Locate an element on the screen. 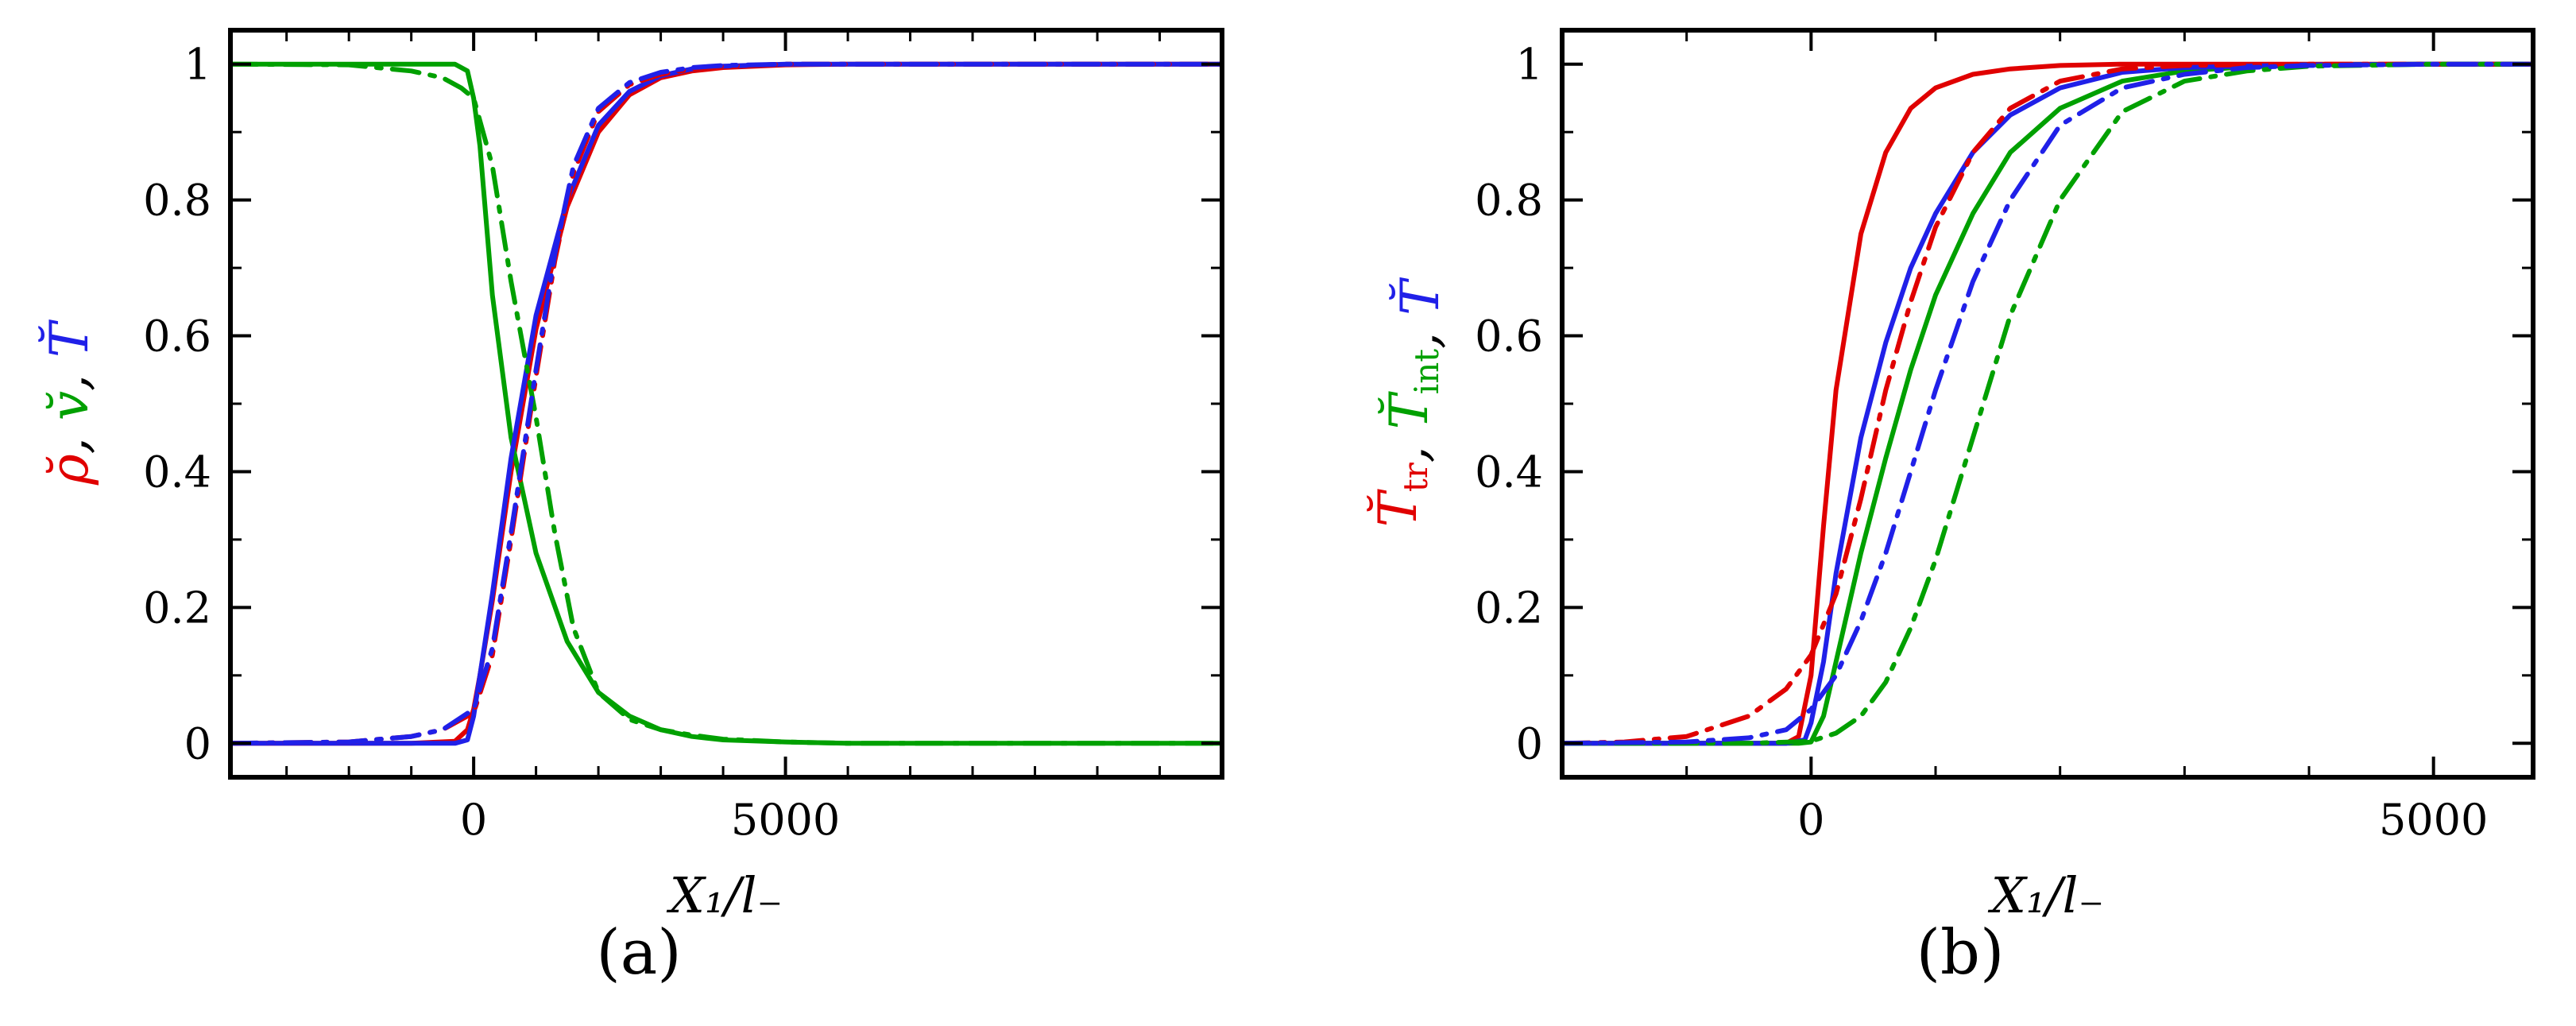  y-axis-title-subscript: int is located at coordinates (1426, 371).